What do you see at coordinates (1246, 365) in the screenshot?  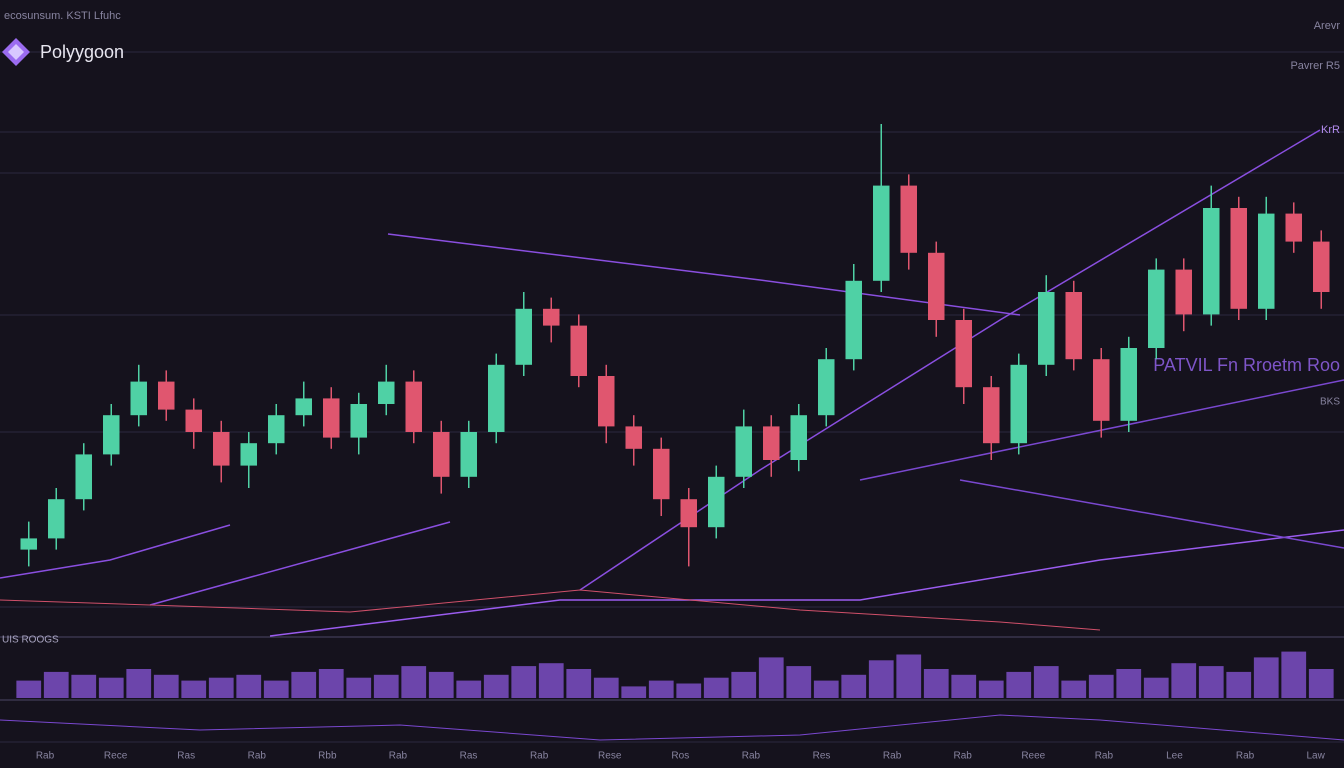 I see `annotation: PATVIL Fn Rroetm Roo` at bounding box center [1246, 365].